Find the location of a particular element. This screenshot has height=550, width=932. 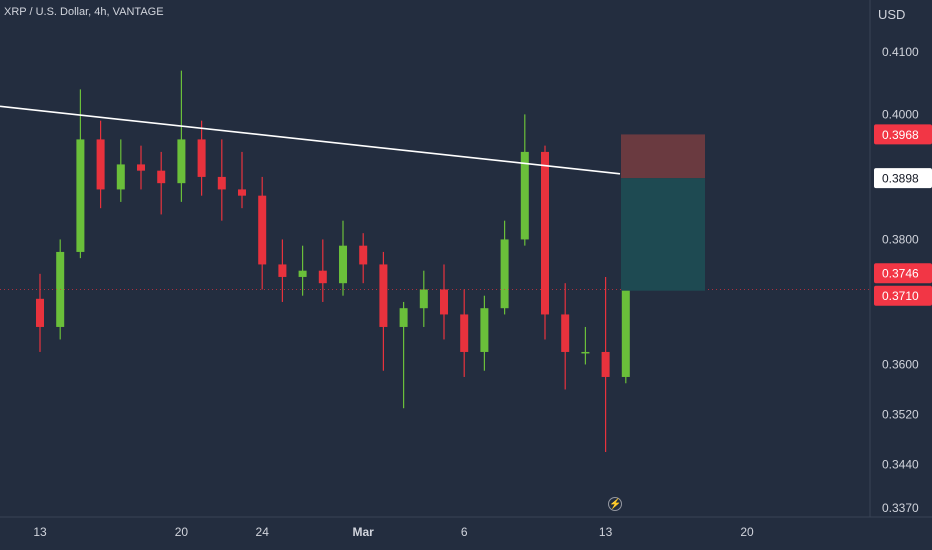

y-tick-label: 0.3440 is located at coordinates (900, 464).